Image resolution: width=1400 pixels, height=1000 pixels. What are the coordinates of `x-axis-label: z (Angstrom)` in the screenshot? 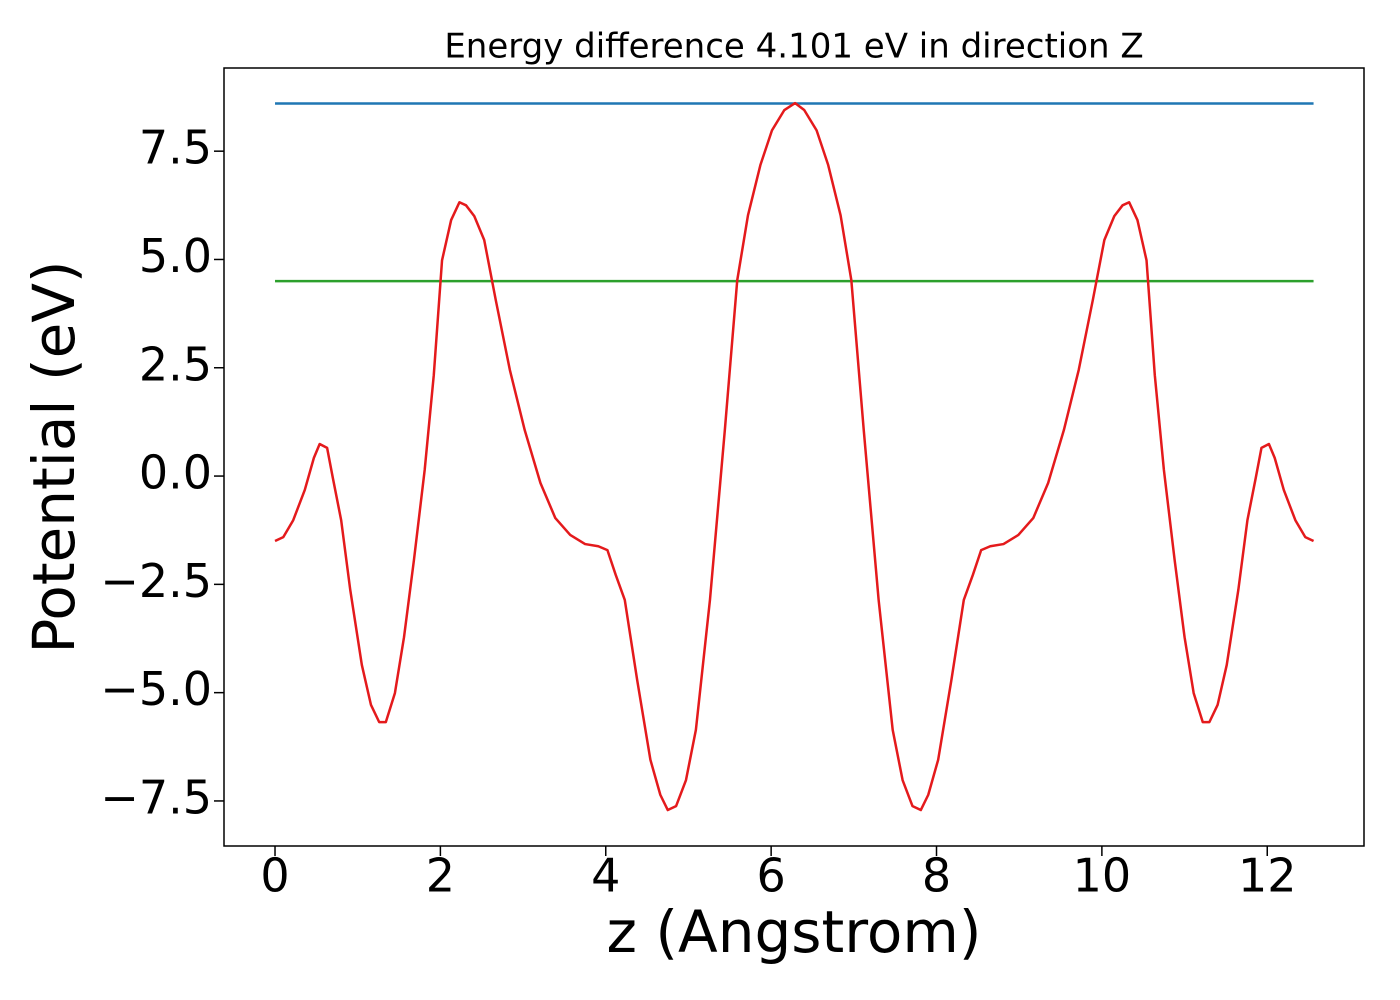 It's located at (794, 932).